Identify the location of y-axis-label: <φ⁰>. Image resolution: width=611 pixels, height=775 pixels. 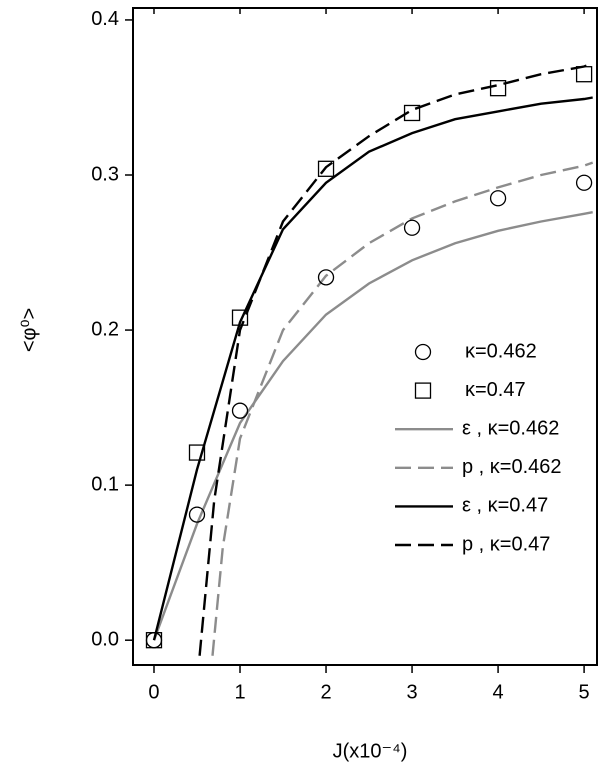
(29, 330).